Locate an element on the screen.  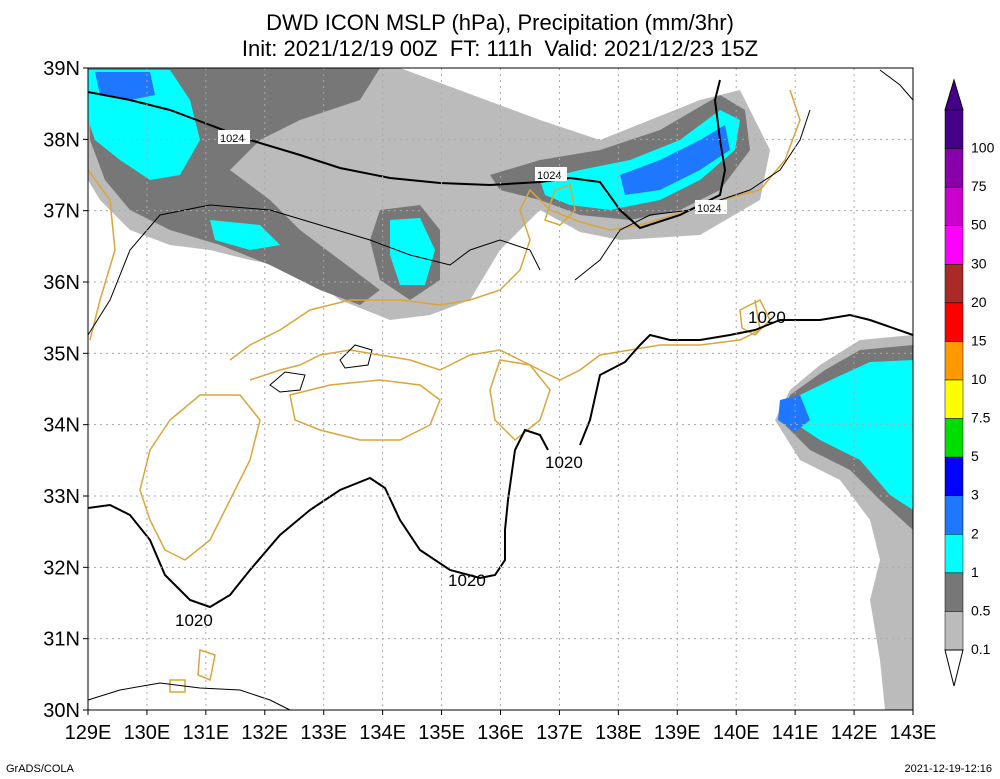
precip-blue-ne is located at coordinates (675, 160).